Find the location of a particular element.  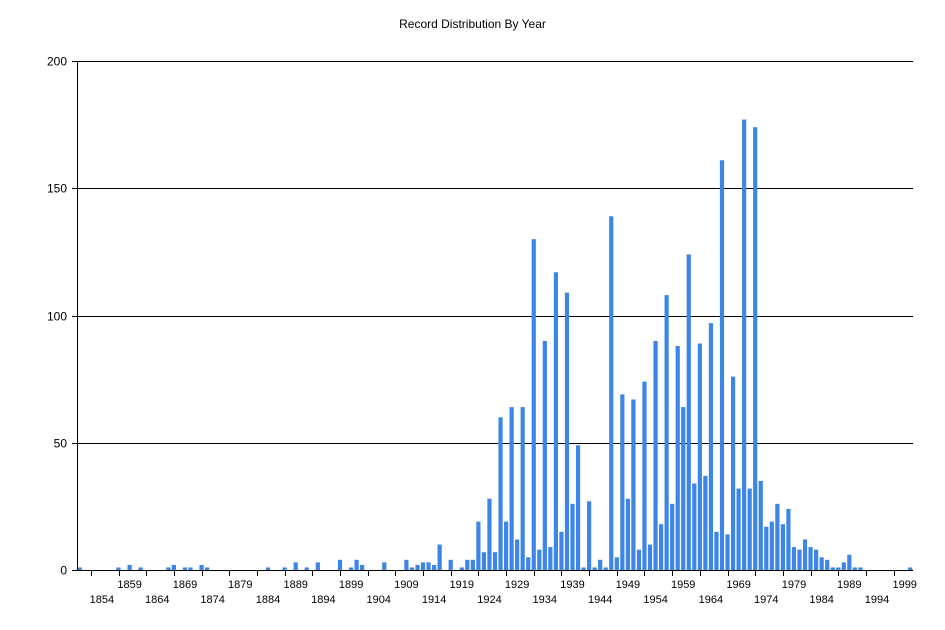

y-tick-label: 0 is located at coordinates (63, 571).